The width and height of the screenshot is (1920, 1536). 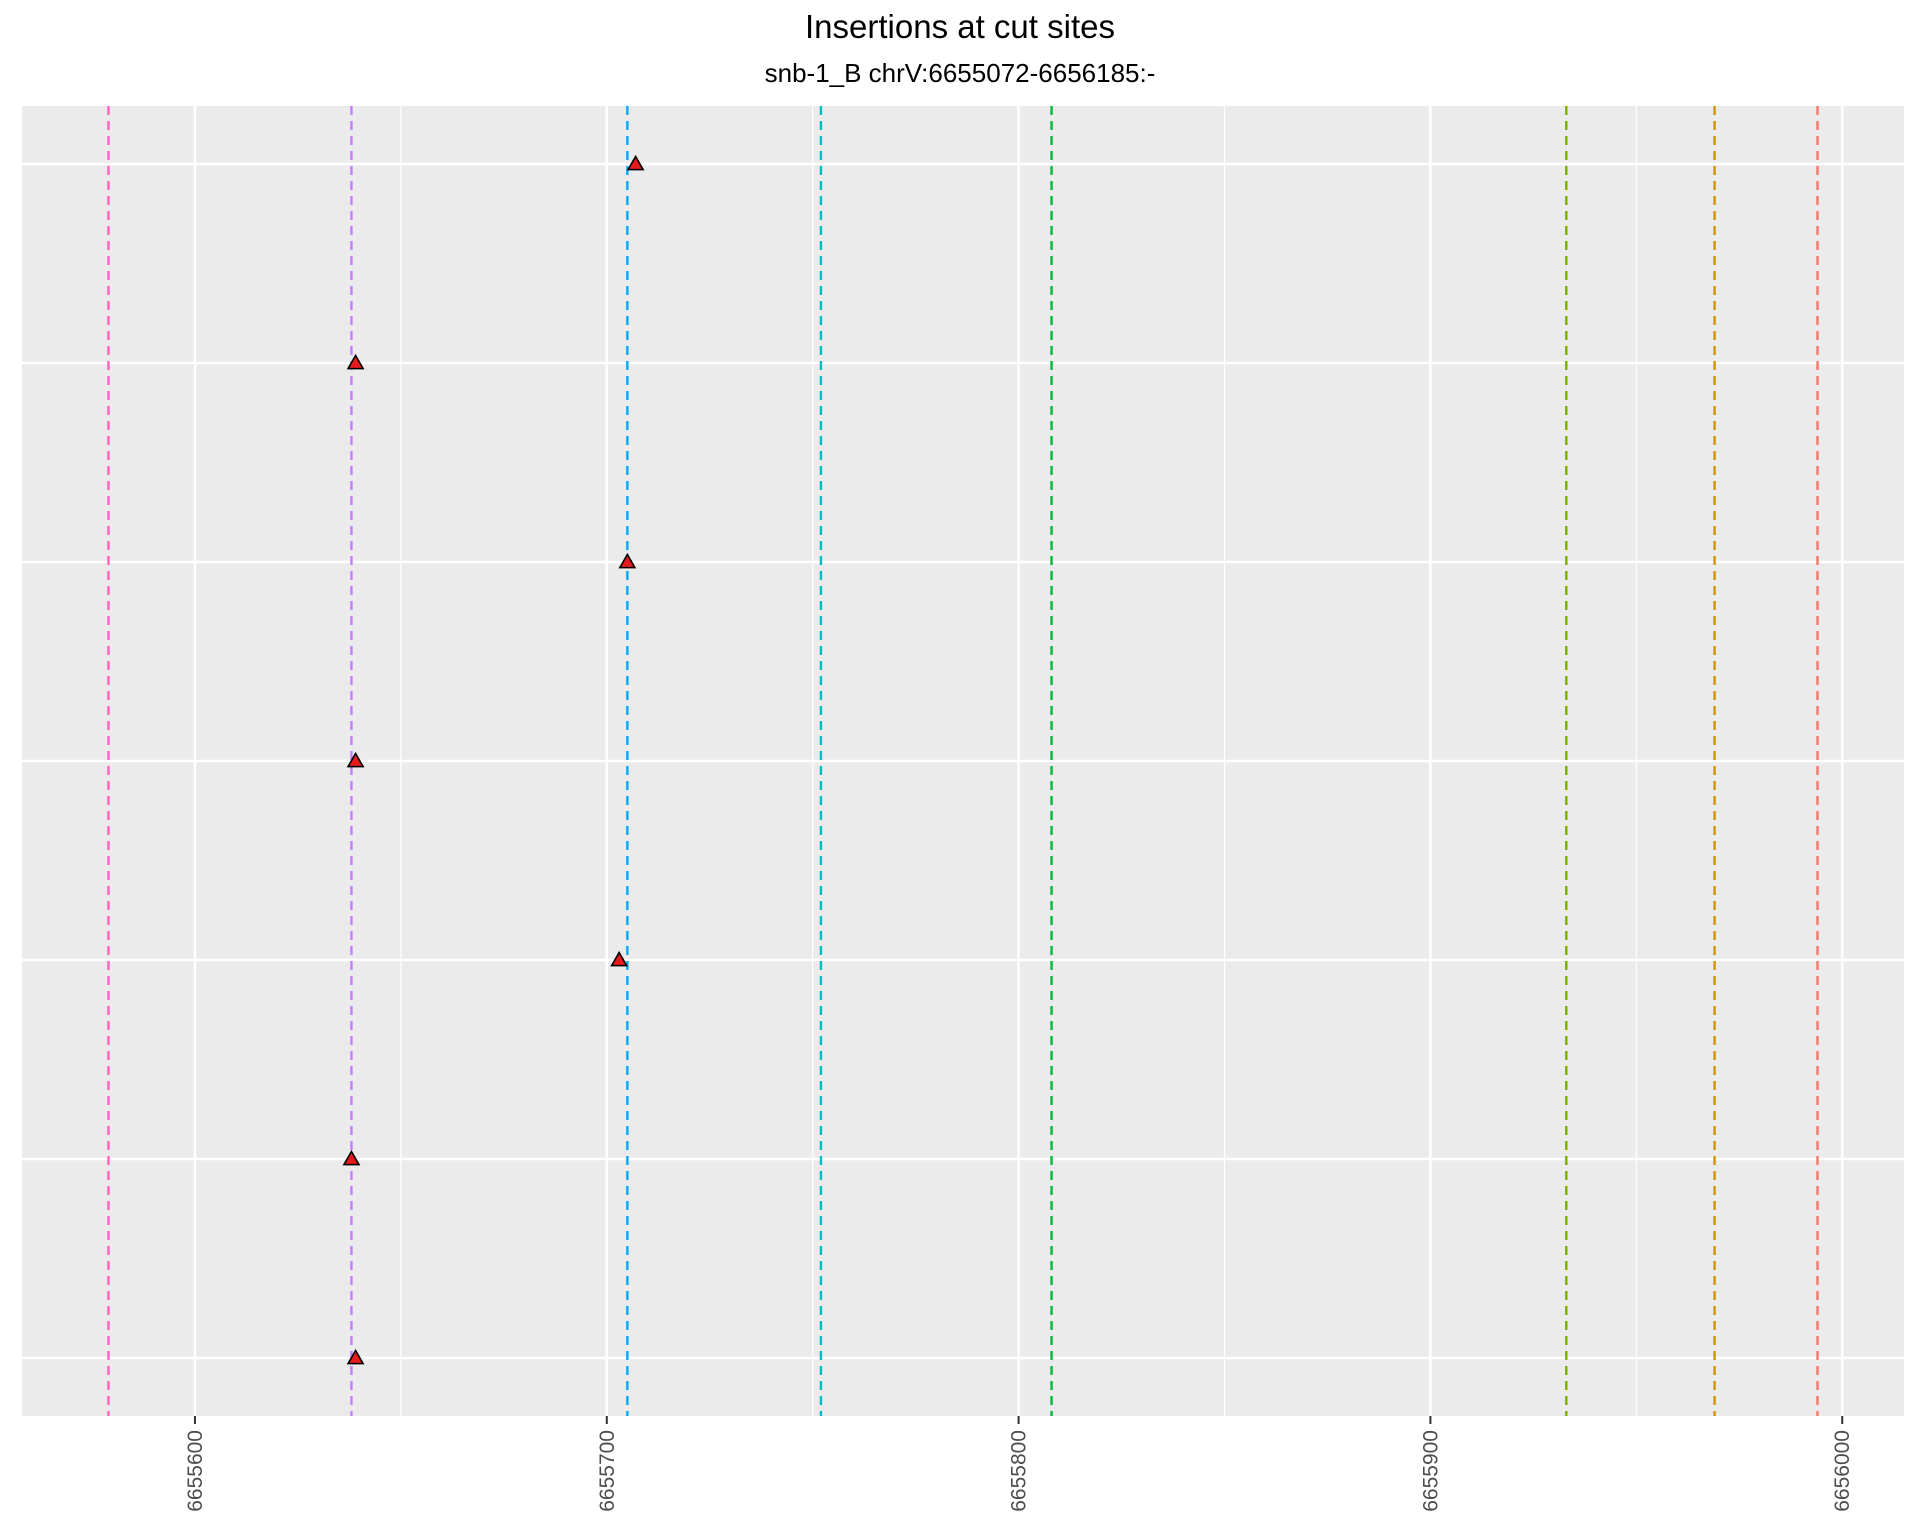 What do you see at coordinates (1430, 1471) in the screenshot?
I see `x-tick-label: 6655900` at bounding box center [1430, 1471].